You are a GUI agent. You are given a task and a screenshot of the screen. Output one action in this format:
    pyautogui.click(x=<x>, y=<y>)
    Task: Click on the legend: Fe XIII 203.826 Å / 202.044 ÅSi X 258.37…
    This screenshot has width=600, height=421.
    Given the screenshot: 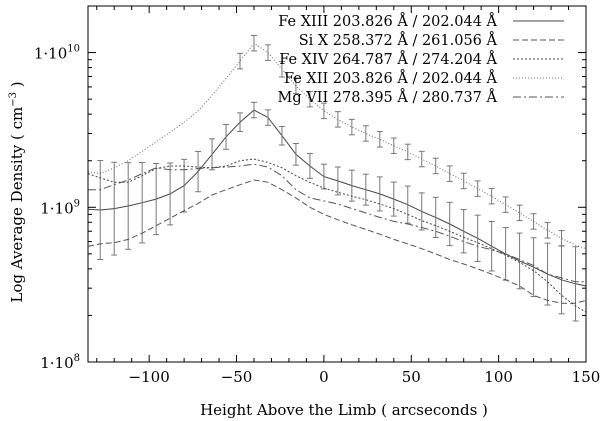 What is the action you would take?
    pyautogui.click(x=421, y=59)
    